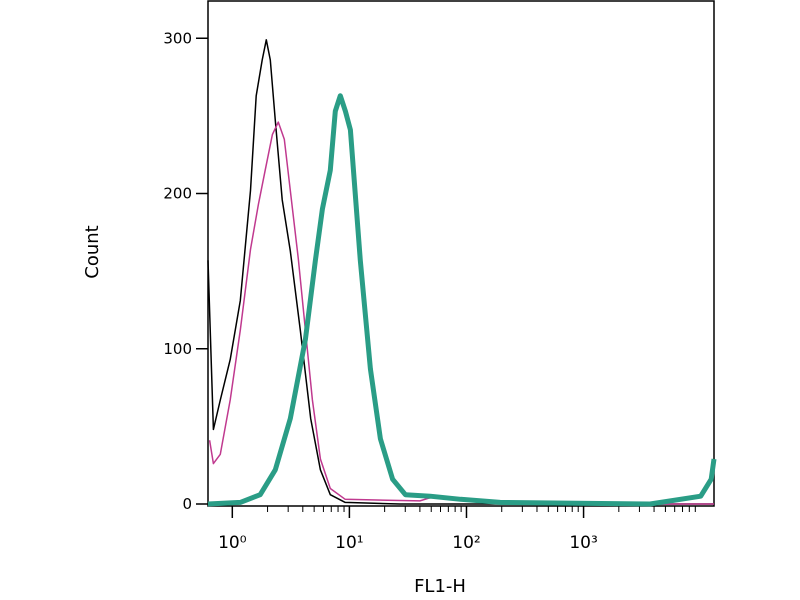 This screenshot has width=800, height=600. I want to click on y-axis-label: Count, so click(92, 251).